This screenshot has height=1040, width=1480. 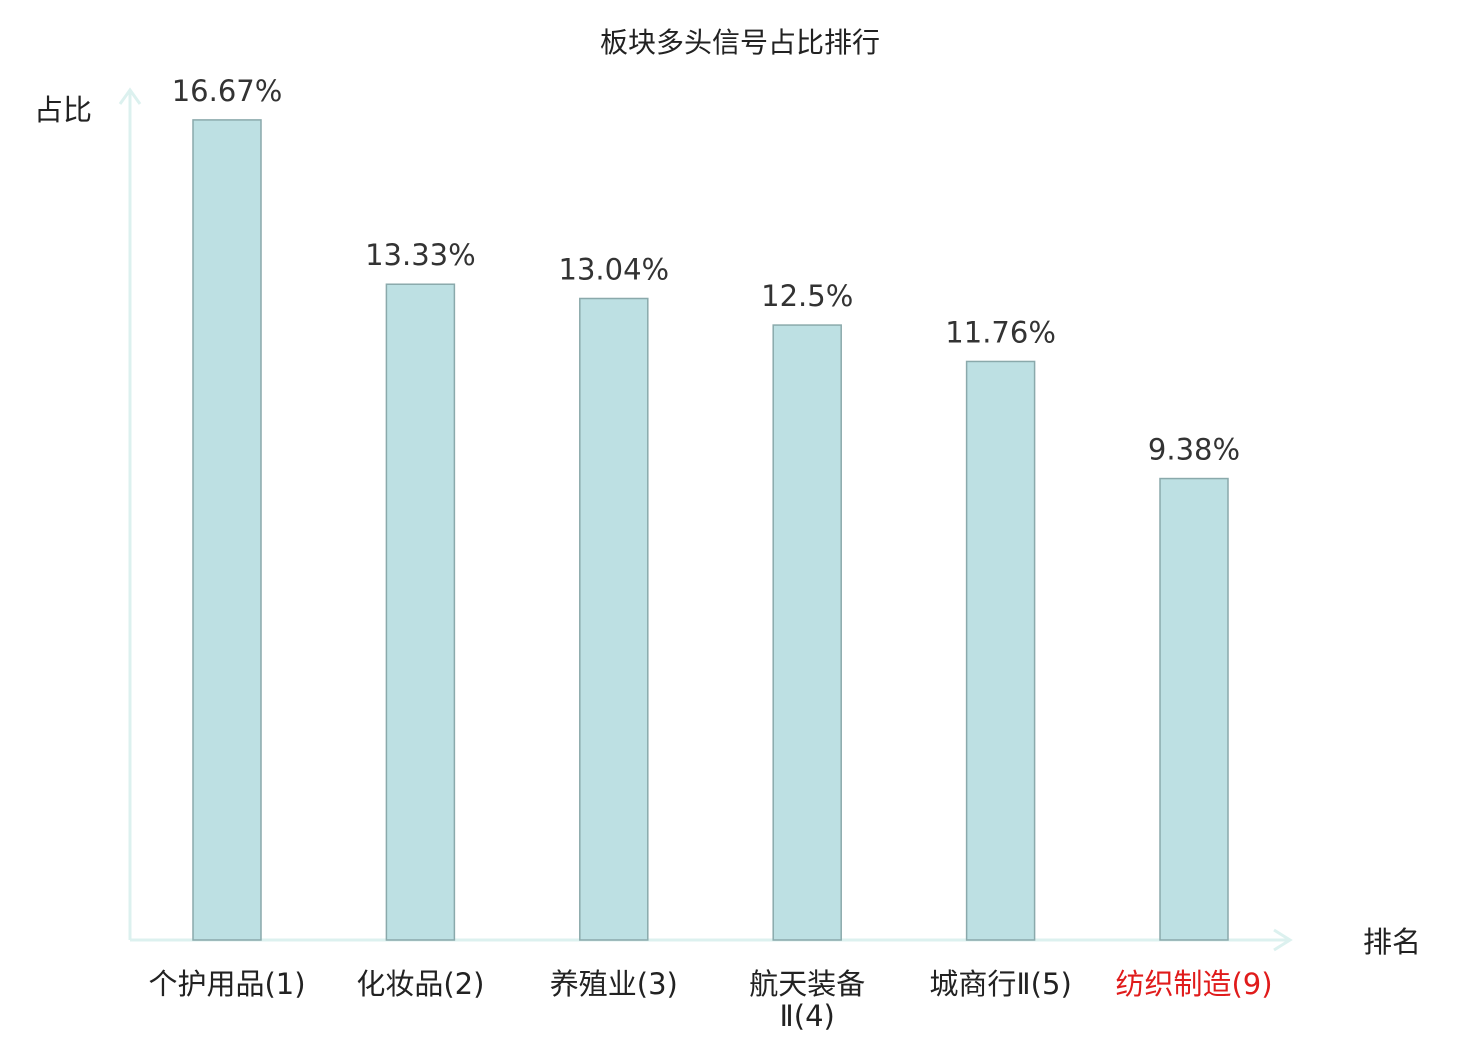 What do you see at coordinates (614, 984) in the screenshot?
I see `category-label-3: 养殖业(3)` at bounding box center [614, 984].